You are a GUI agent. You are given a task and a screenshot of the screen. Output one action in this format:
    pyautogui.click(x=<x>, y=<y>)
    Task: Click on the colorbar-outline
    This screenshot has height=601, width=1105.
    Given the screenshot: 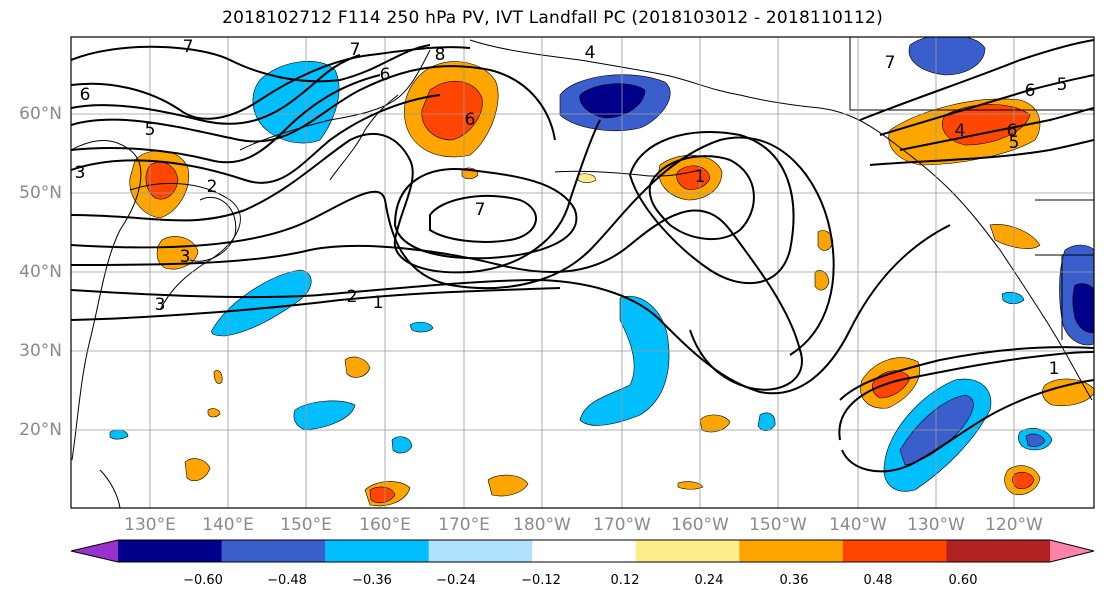 What is the action you would take?
    pyautogui.click(x=582, y=551)
    